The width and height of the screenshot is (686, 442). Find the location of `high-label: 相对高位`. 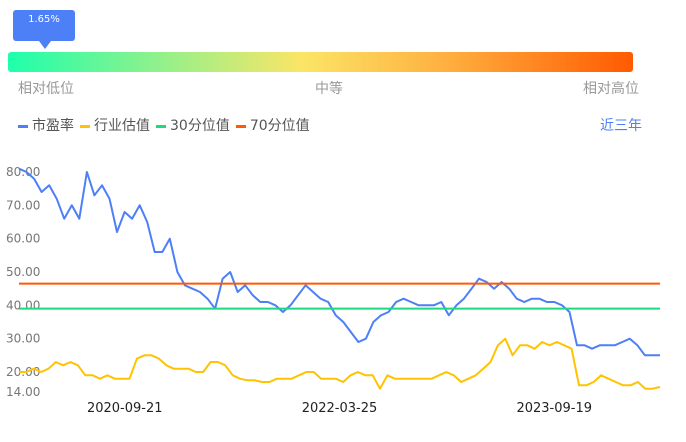

high-label: 相对高位 is located at coordinates (611, 89).